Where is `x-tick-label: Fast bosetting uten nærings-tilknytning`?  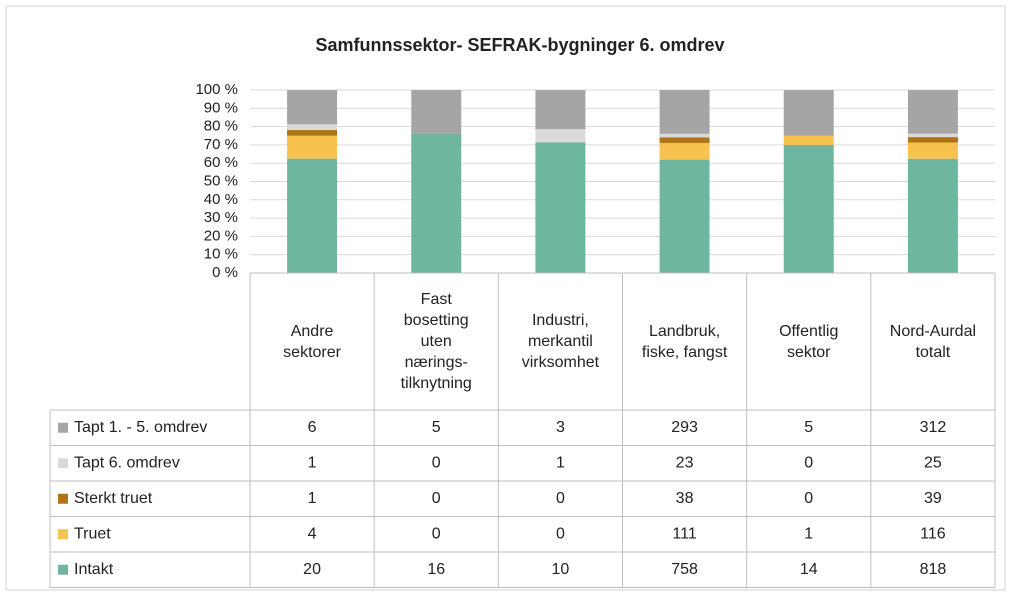 x-tick-label: Fast bosetting uten nærings-tilknytning is located at coordinates (436, 341).